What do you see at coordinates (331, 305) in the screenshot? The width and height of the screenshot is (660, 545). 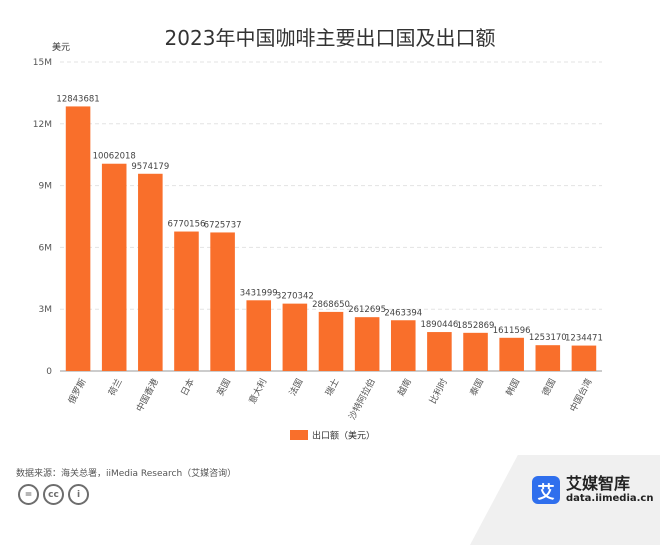 I see `data-label: 2868650` at bounding box center [331, 305].